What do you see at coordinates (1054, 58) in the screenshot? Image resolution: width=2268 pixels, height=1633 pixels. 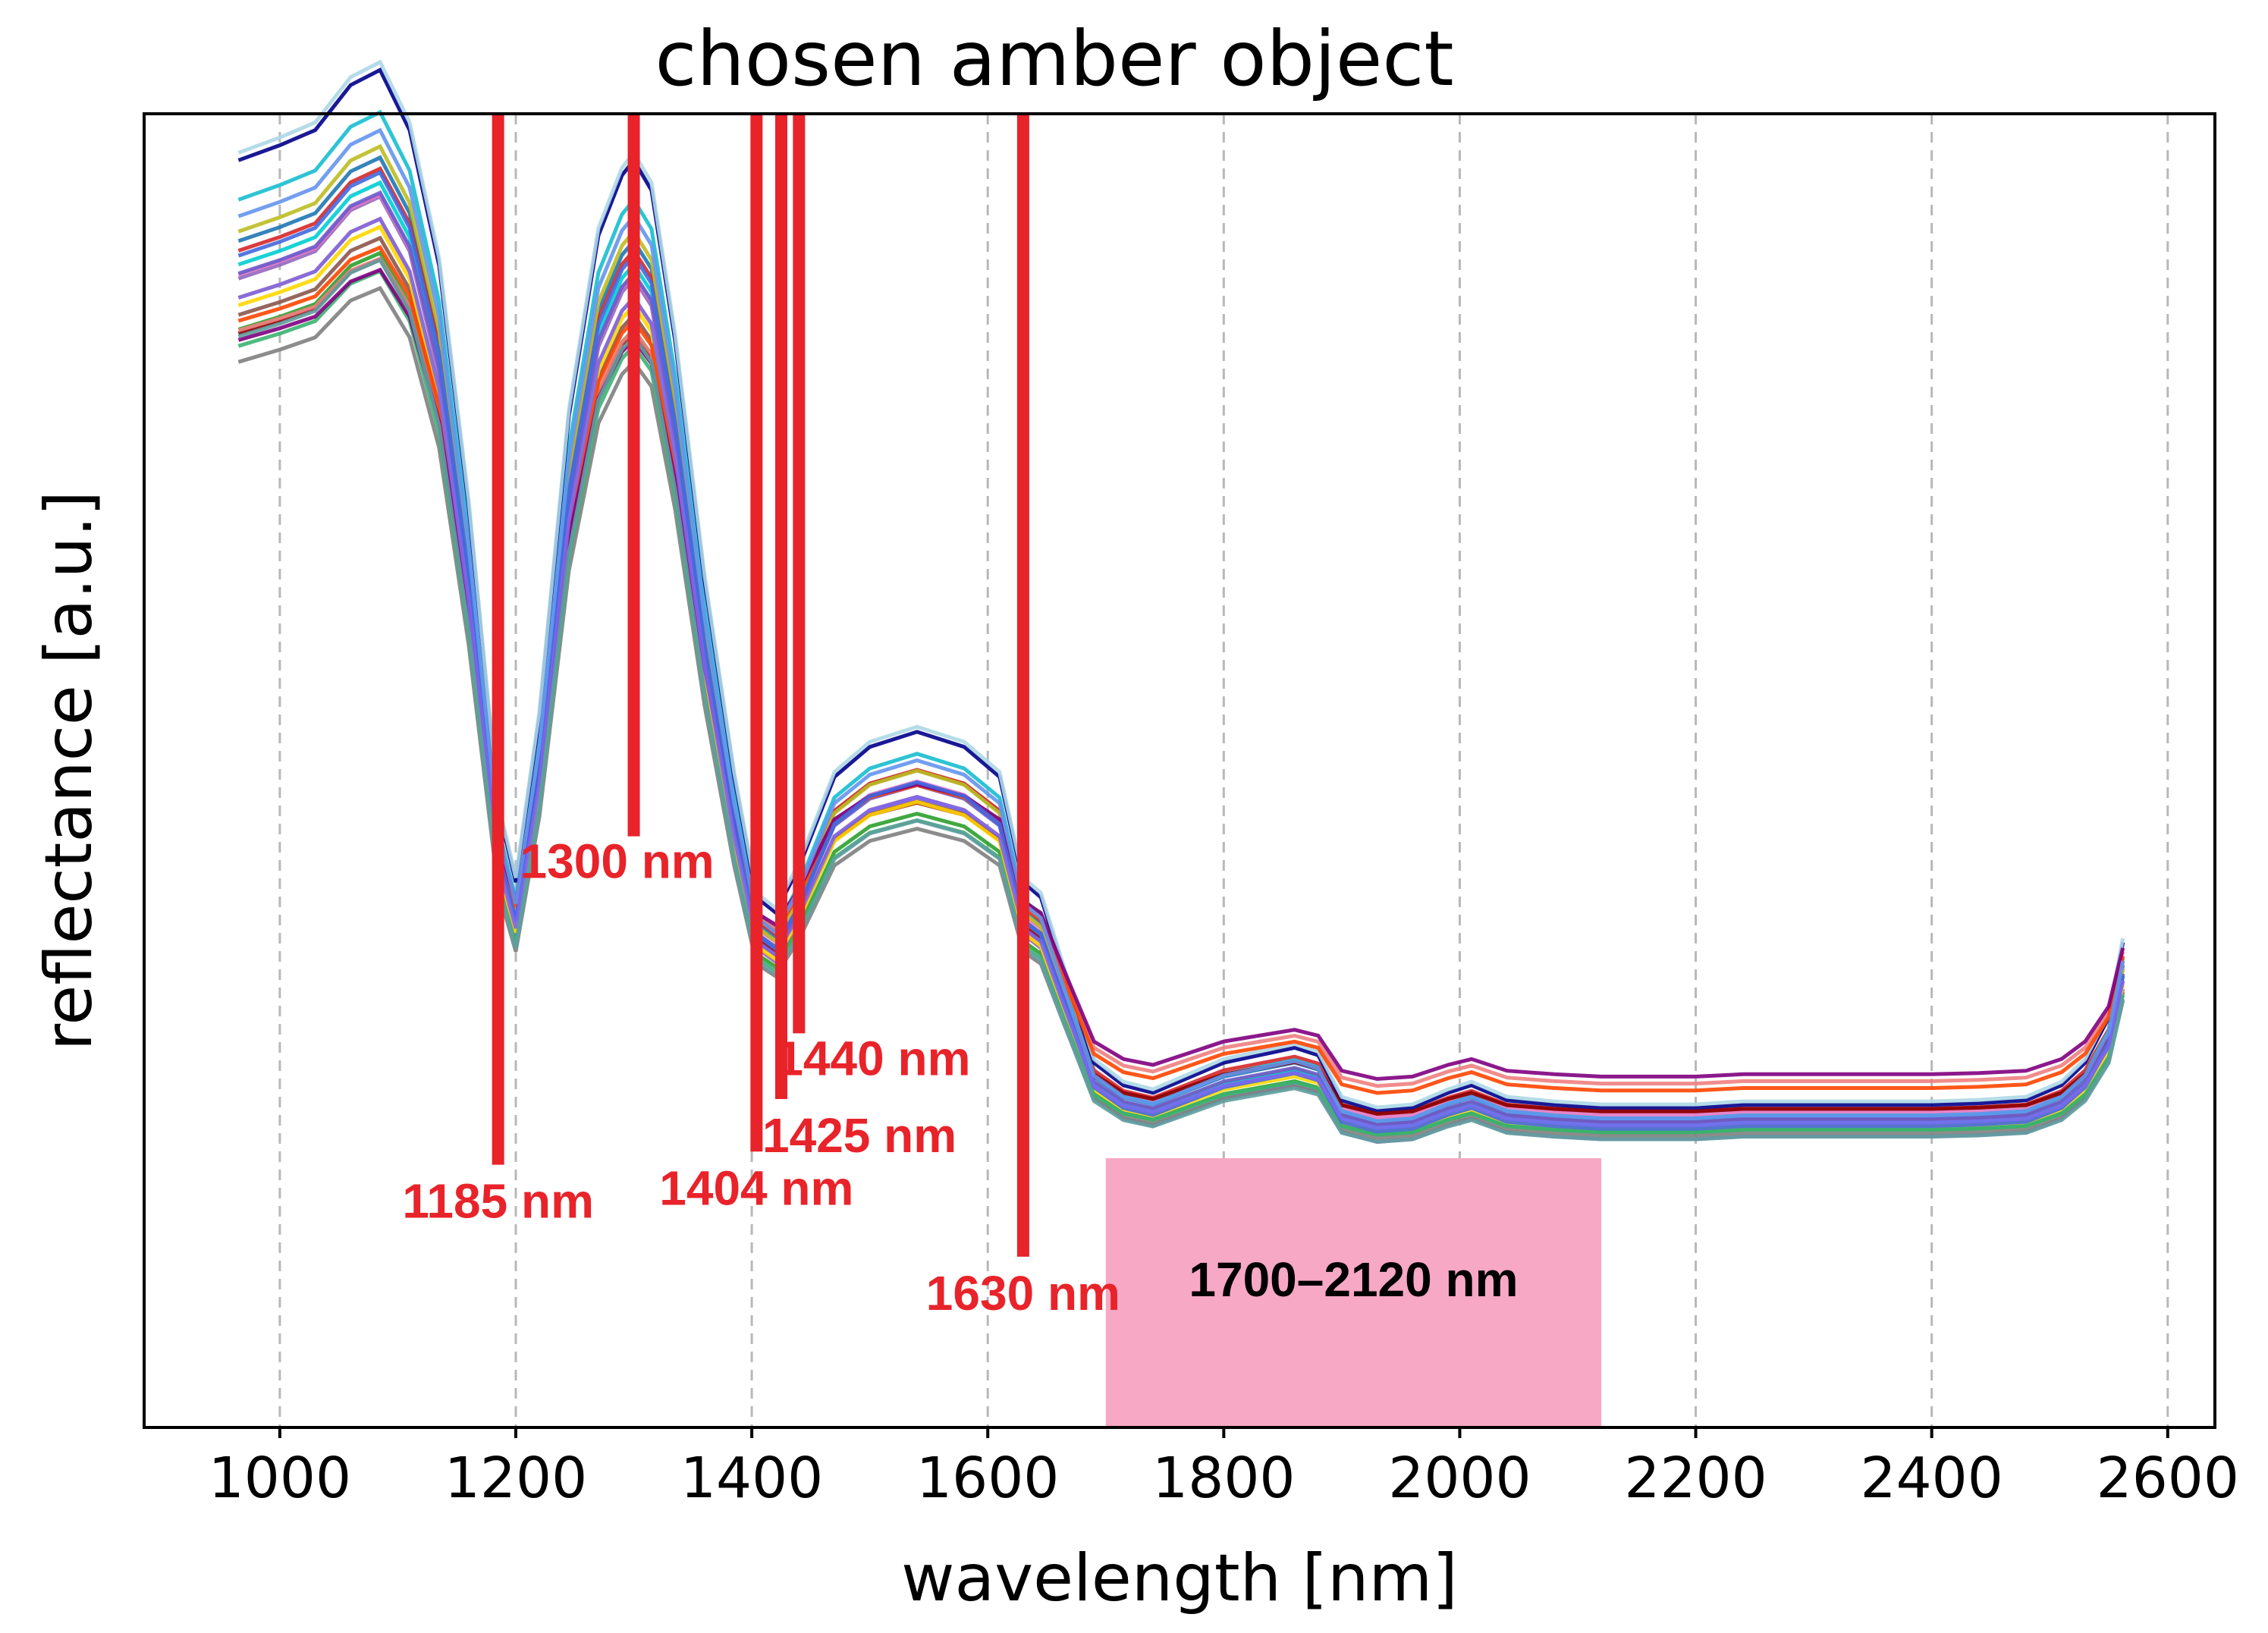 I see `chart-title: chosen amber object` at bounding box center [1054, 58].